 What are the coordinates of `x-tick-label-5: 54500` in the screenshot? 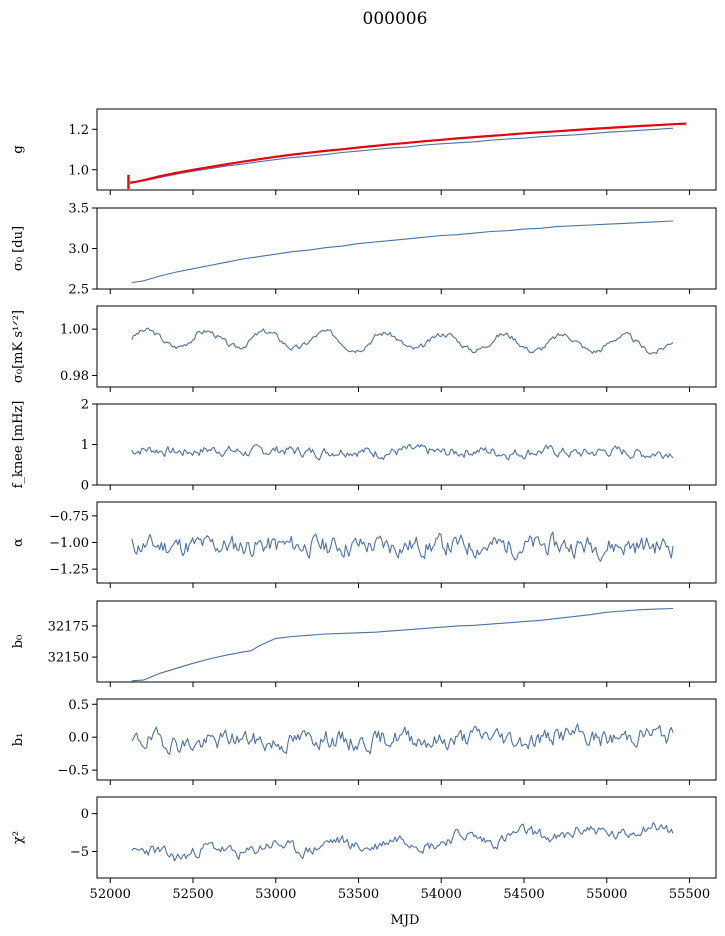 It's located at (523, 894).